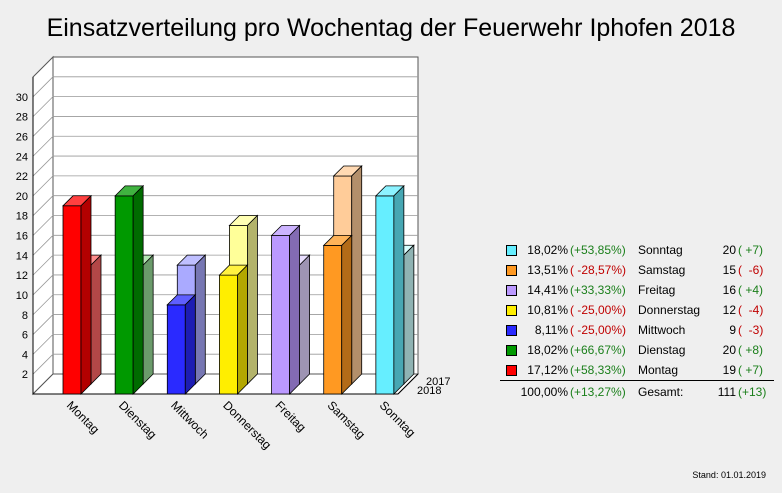 This screenshot has width=782, height=493. Describe the element at coordinates (83, 417) in the screenshot. I see `x-tick-label: Montag` at that location.